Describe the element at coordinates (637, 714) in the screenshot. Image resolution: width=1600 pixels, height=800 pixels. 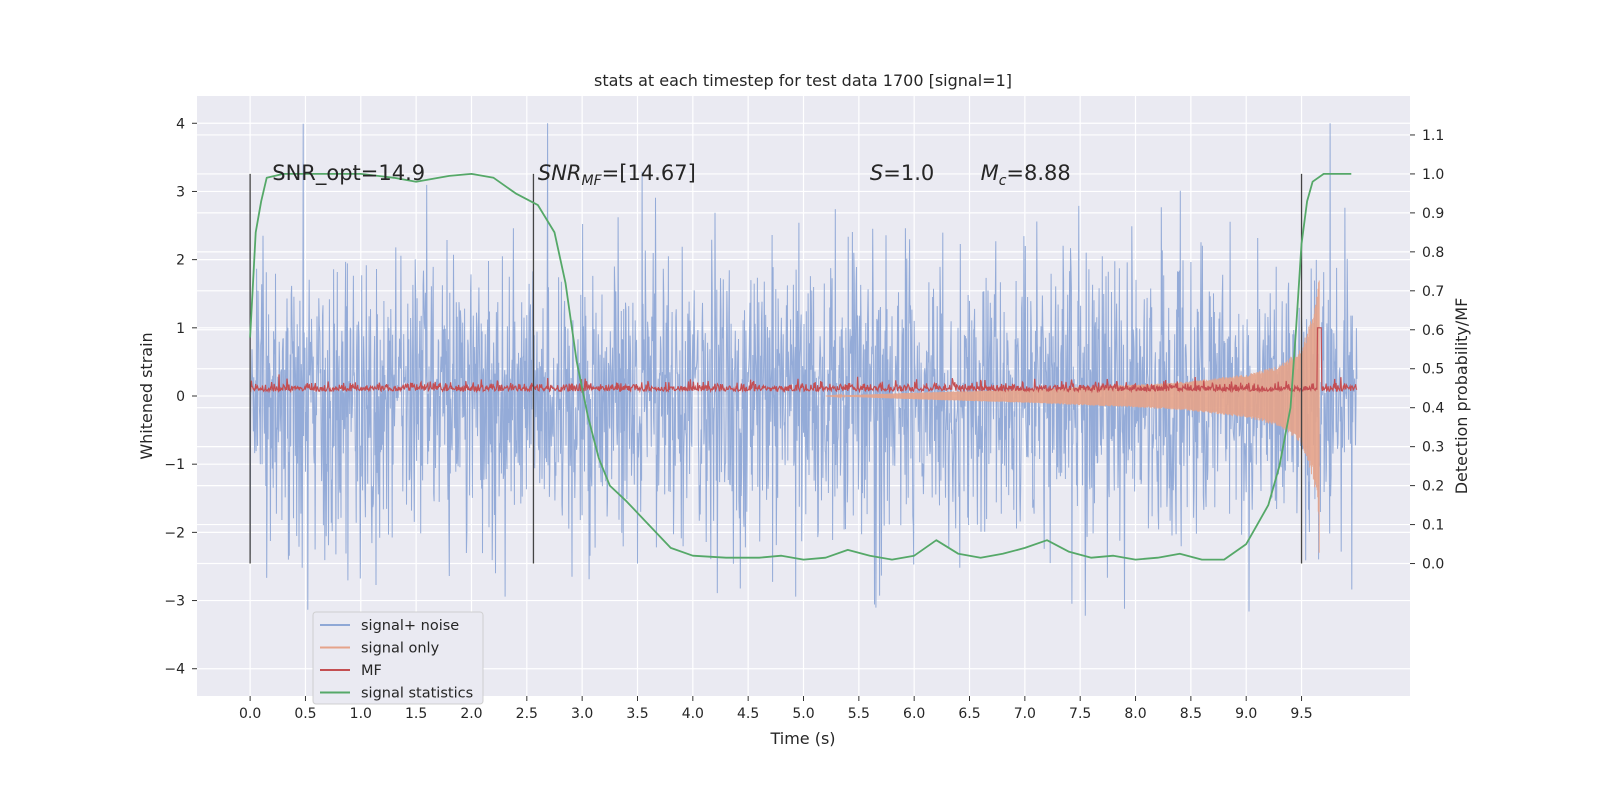
I see `x-tick-label: 3.5` at that location.